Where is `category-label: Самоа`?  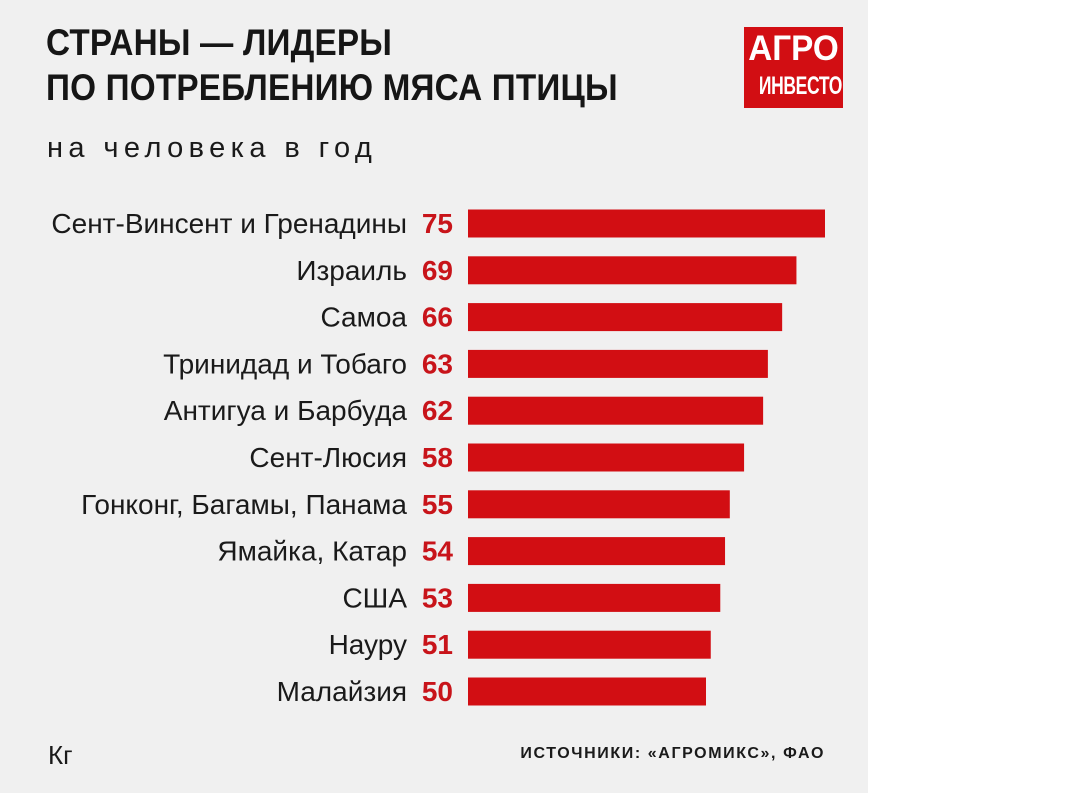
category-label: Самоа is located at coordinates (363, 317).